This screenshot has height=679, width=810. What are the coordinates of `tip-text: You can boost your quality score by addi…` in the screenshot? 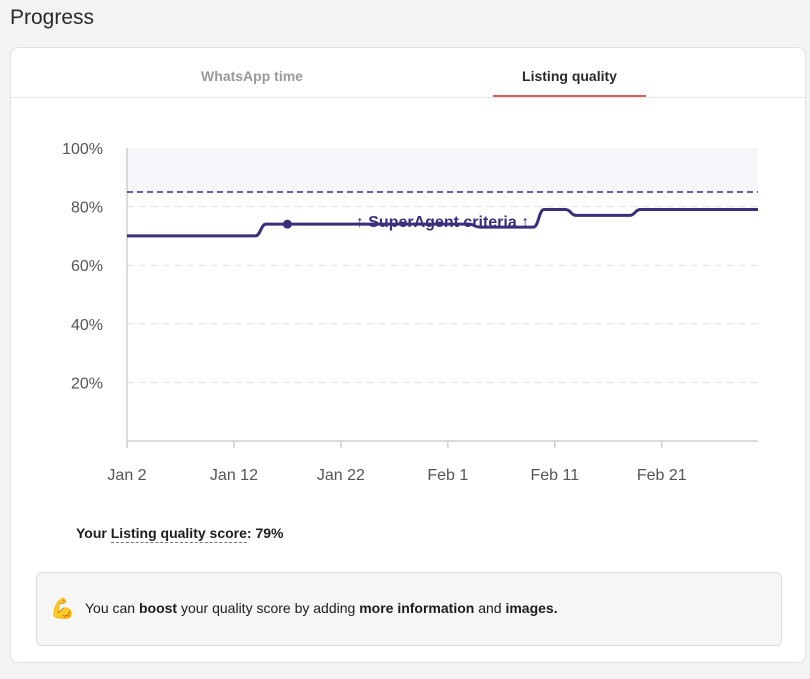 It's located at (321, 608).